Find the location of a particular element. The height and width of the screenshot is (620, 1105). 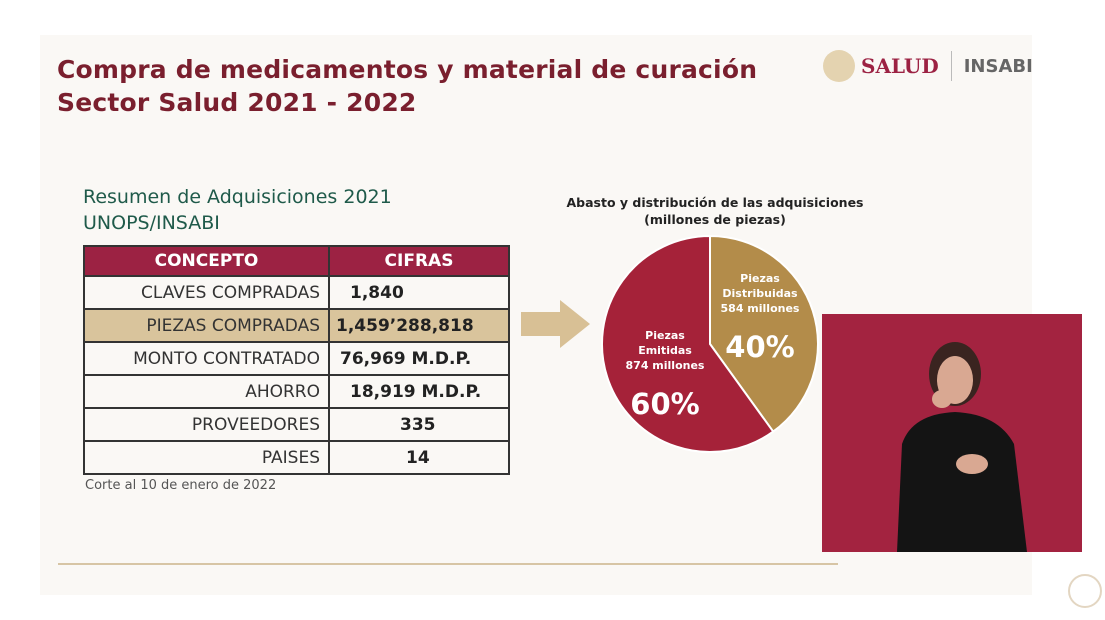

cutoff-note: Corte al 10 de enero de 2022 is located at coordinates (181, 485).